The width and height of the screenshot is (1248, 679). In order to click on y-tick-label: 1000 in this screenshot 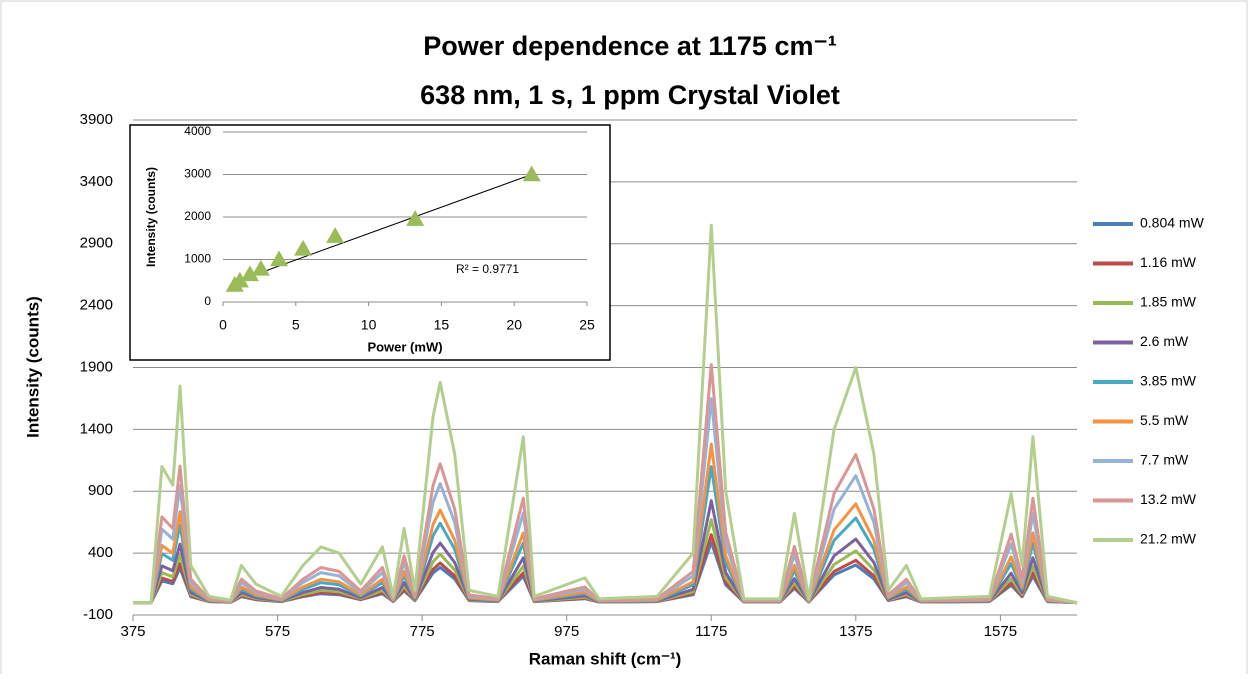, I will do `click(197, 259)`.